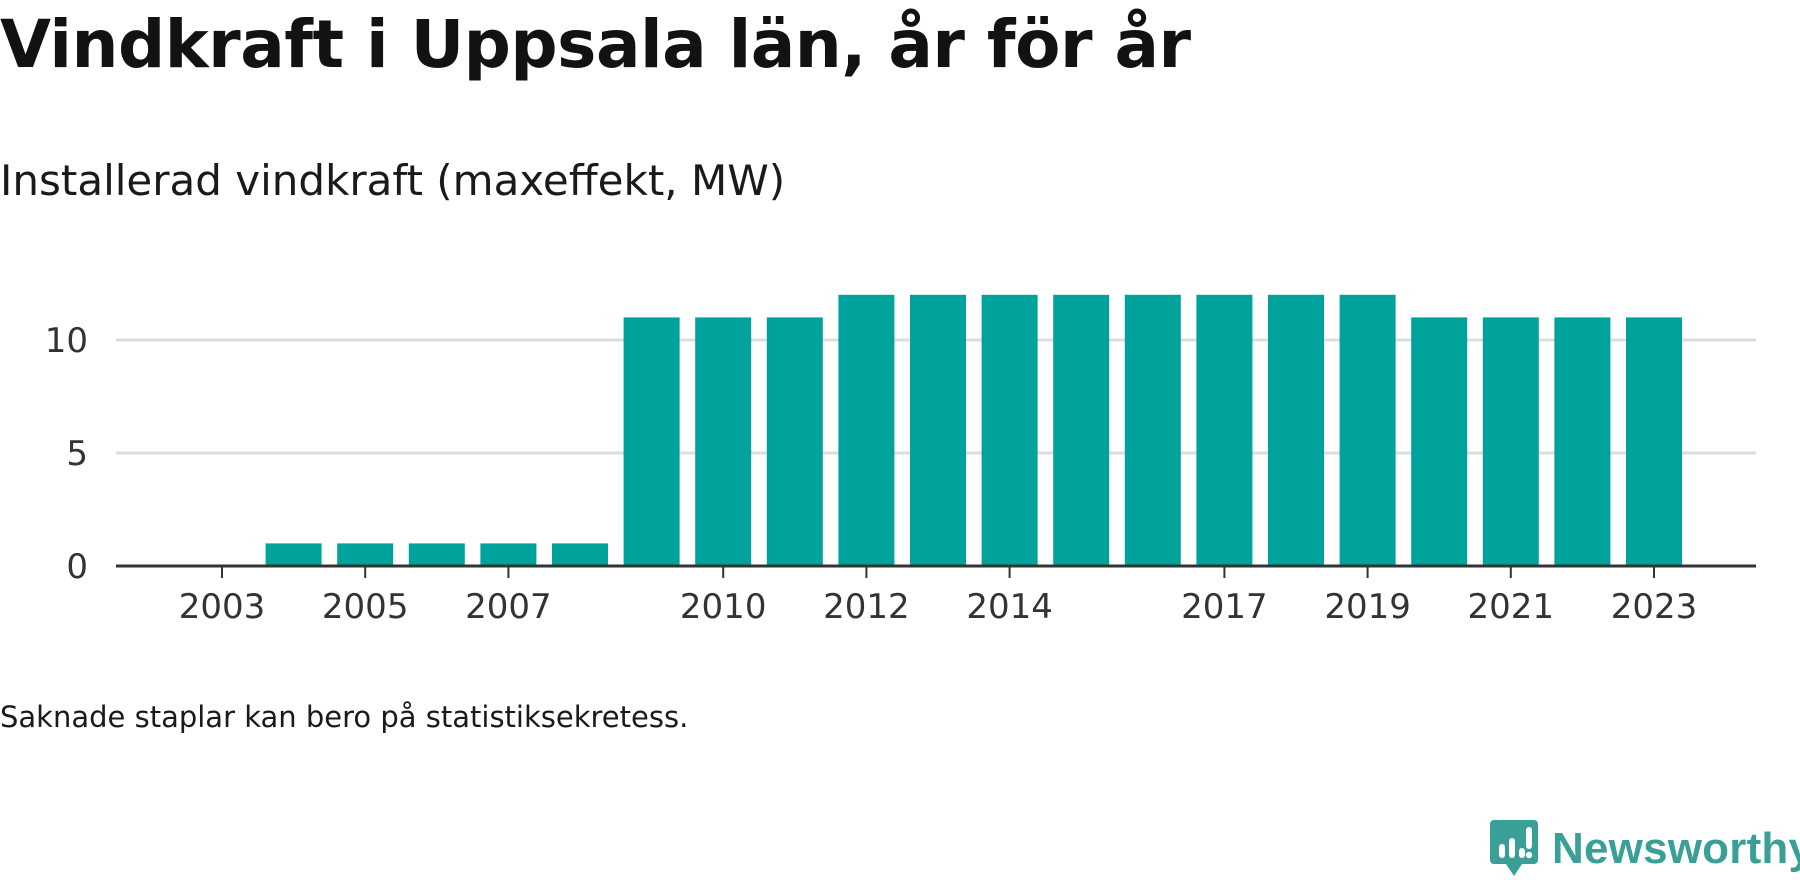 Image resolution: width=1800 pixels, height=880 pixels. Describe the element at coordinates (365, 607) in the screenshot. I see `x-tick-label: 2005` at that location.